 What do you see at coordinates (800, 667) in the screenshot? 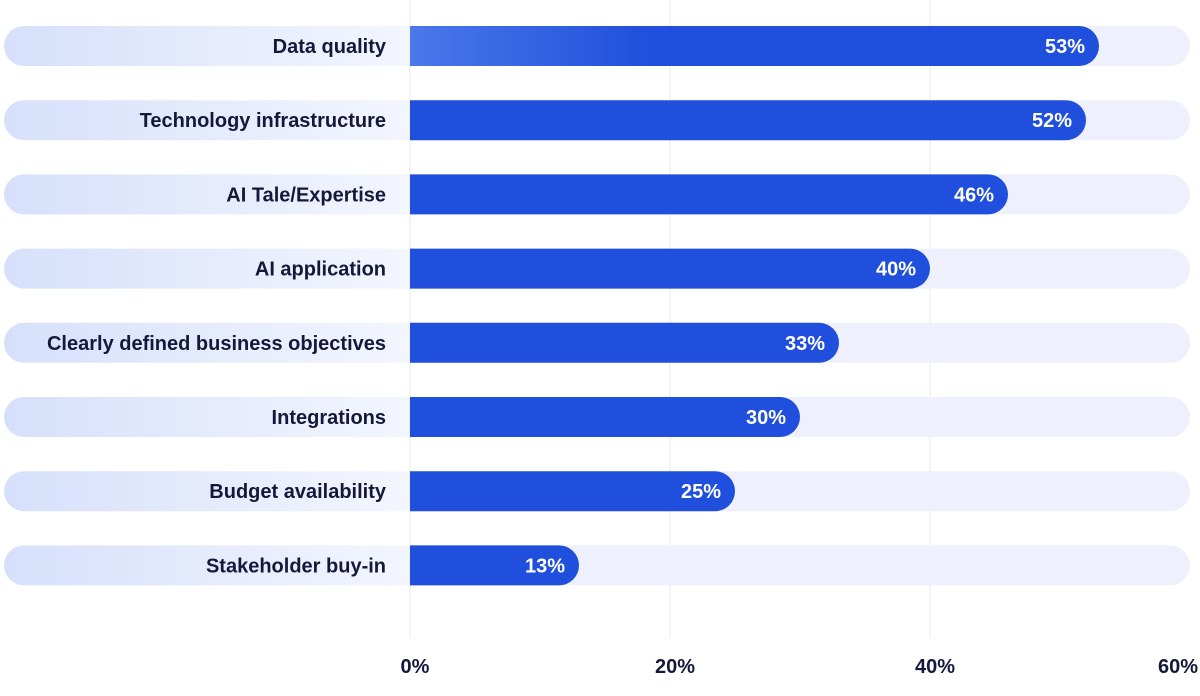
I see `x-axis-ticks: 0% 20% 40% 60%` at bounding box center [800, 667].